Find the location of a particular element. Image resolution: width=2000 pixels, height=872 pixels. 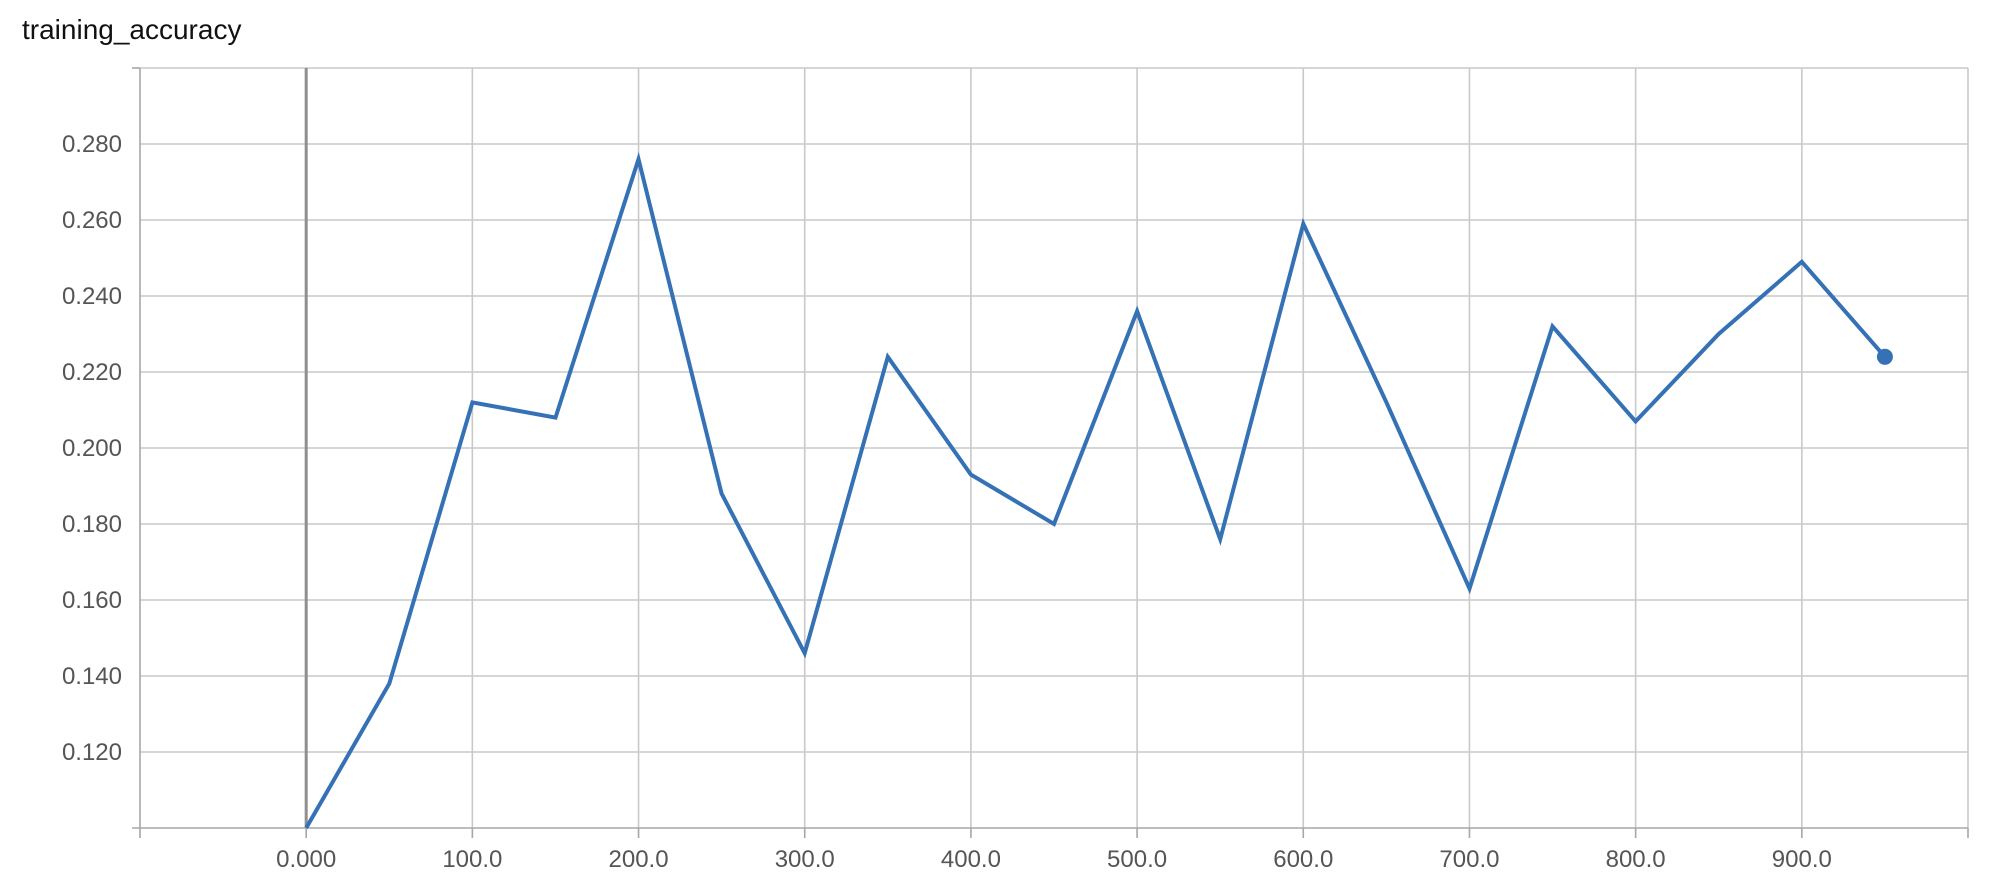

x-tick-label: 800.0 is located at coordinates (1636, 859).